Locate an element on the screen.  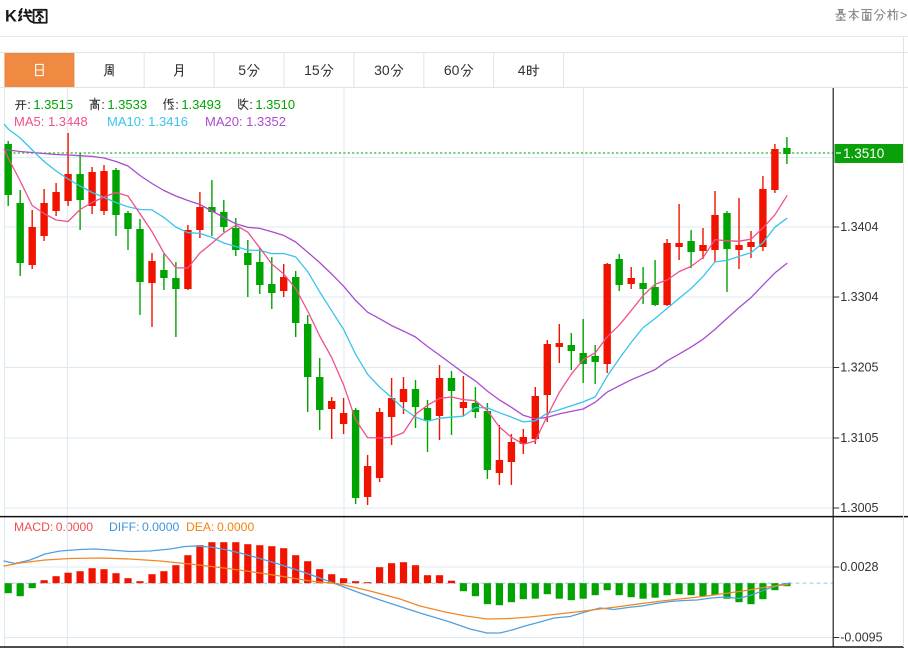
svg-text: 5 is located at coordinates (242, 70).